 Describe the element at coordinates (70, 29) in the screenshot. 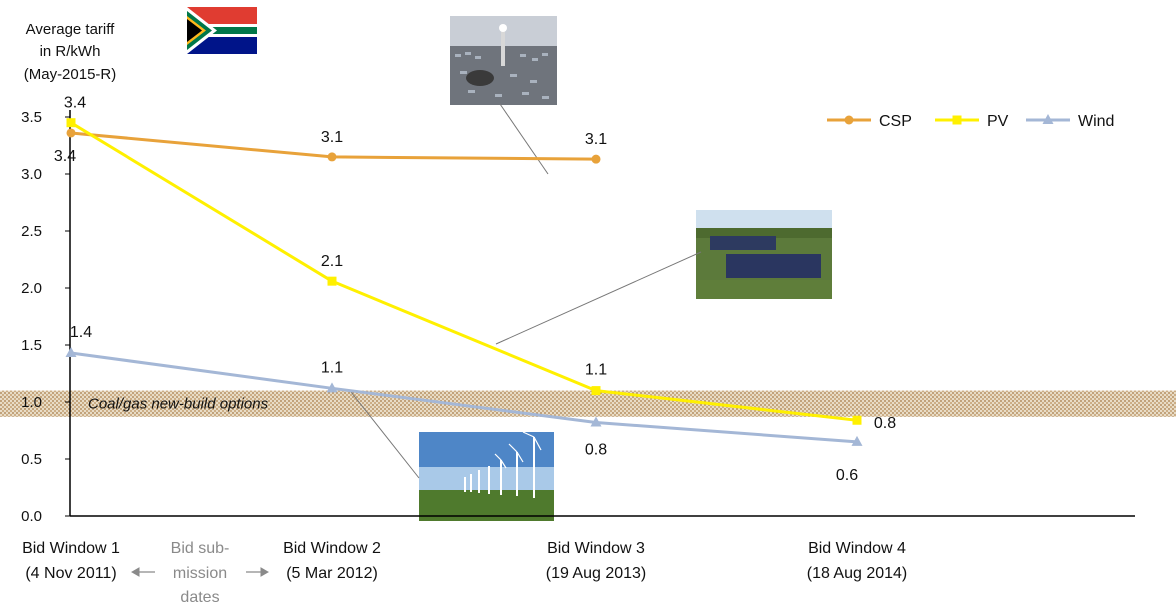

I see `y-axis-title-line-1: Average tariff` at that location.